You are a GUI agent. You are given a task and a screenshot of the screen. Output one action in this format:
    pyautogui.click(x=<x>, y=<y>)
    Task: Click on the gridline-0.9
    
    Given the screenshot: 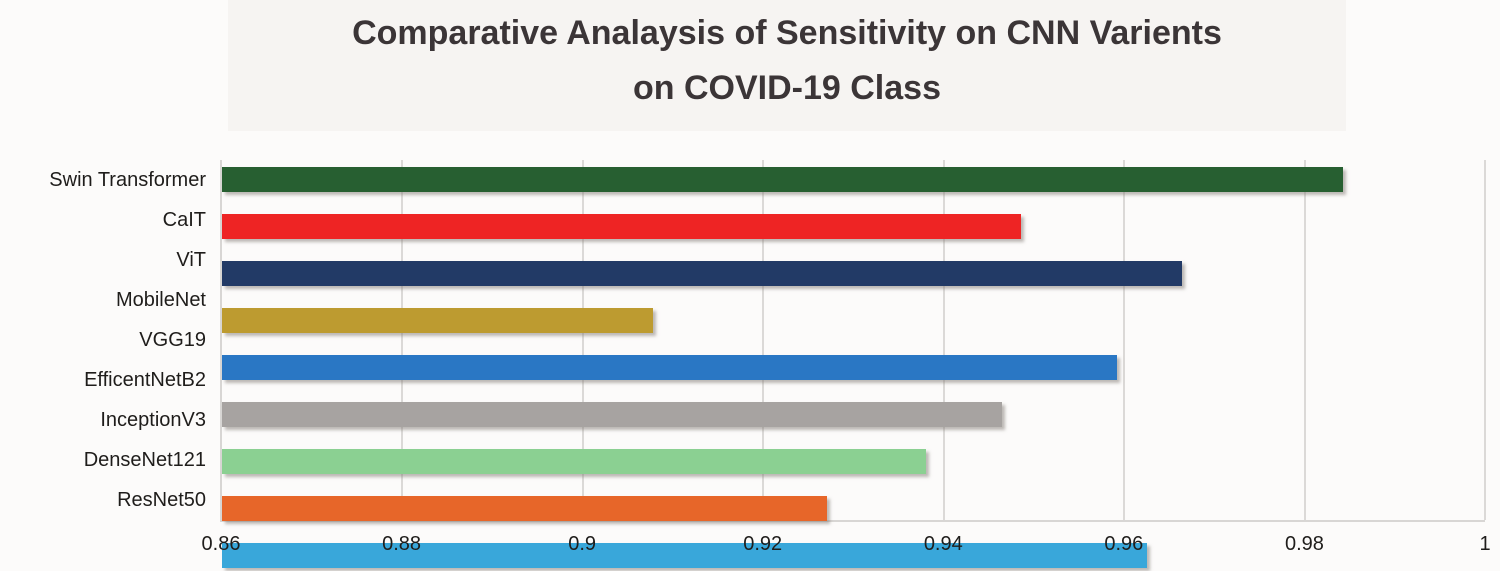 What is the action you would take?
    pyautogui.click(x=582, y=340)
    